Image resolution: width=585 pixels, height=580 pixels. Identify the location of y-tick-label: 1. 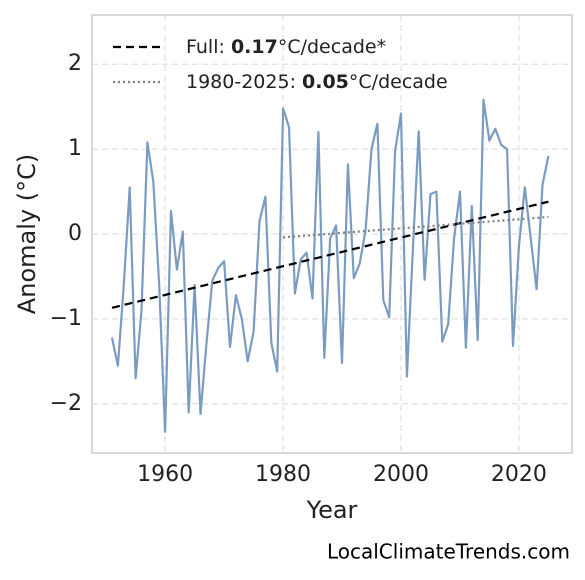
(75, 148).